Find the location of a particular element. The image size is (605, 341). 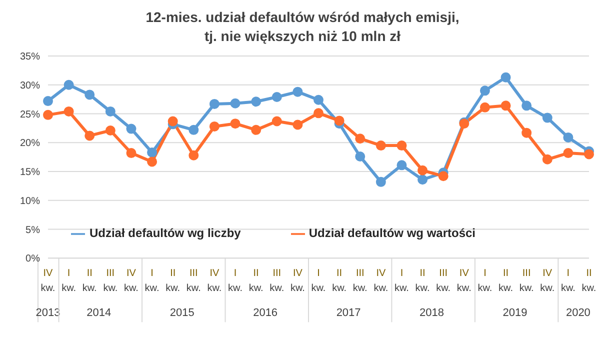

y-tick-label: 30% is located at coordinates (30, 86).